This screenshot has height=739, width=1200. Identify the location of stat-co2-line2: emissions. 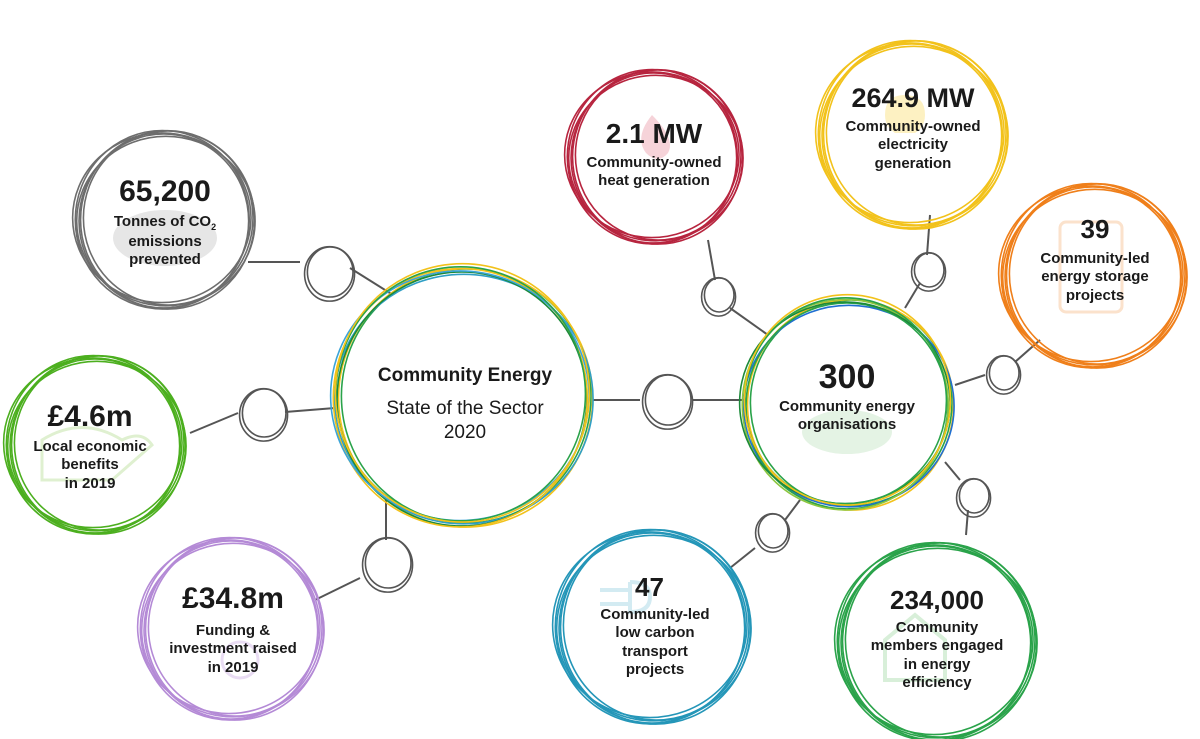
(165, 241).